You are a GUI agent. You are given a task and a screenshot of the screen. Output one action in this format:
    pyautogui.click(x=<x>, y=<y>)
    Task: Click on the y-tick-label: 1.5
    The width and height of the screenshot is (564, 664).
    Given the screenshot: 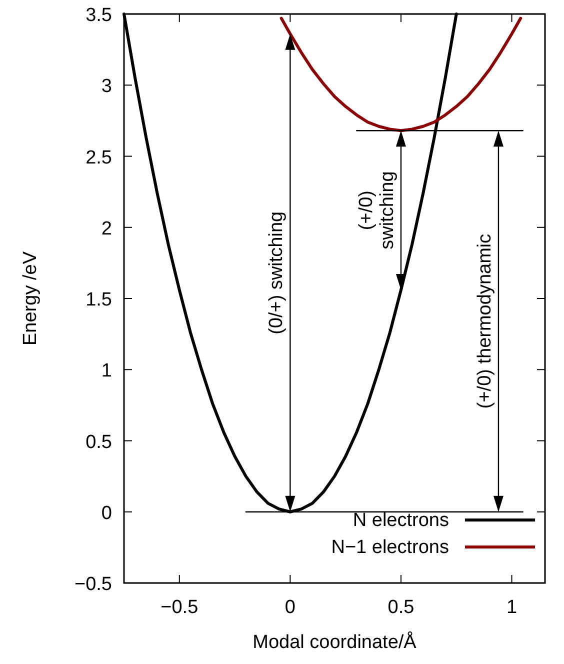 What is the action you would take?
    pyautogui.click(x=99, y=300)
    